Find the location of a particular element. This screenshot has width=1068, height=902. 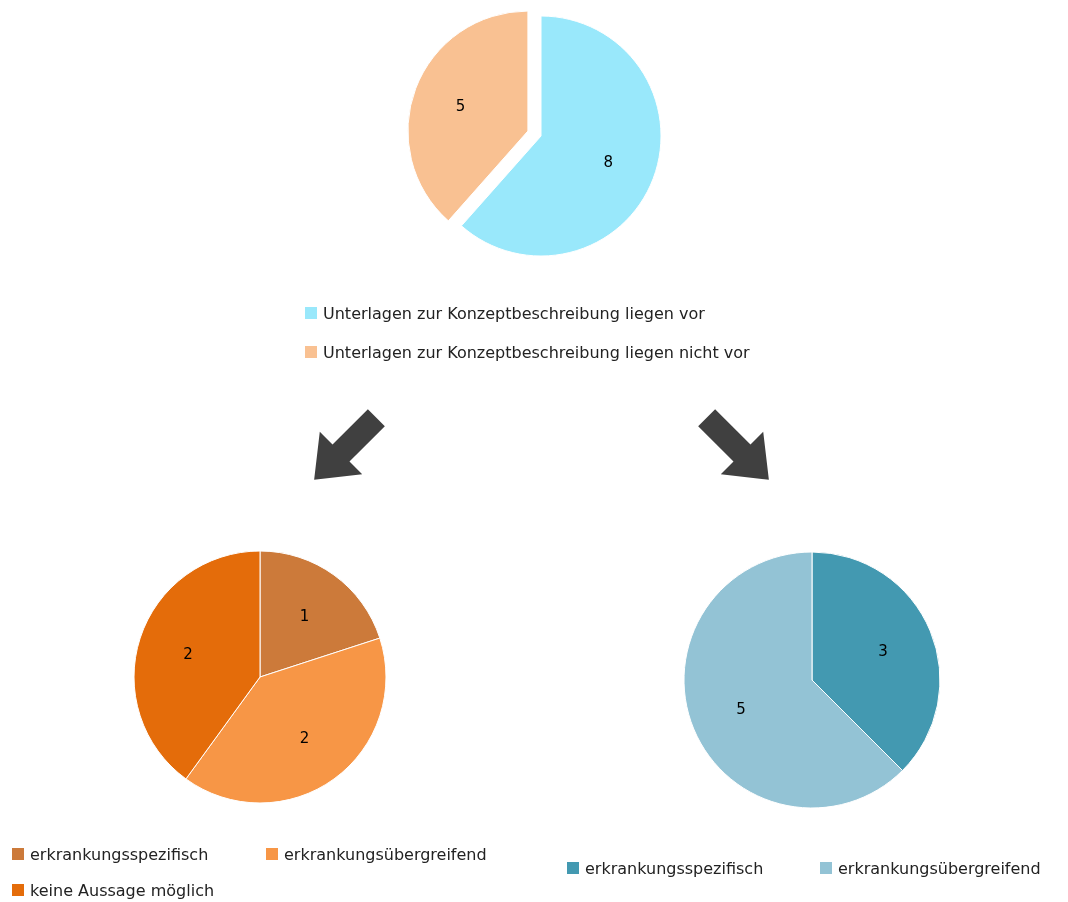

data-label: 3 is located at coordinates (883, 650).